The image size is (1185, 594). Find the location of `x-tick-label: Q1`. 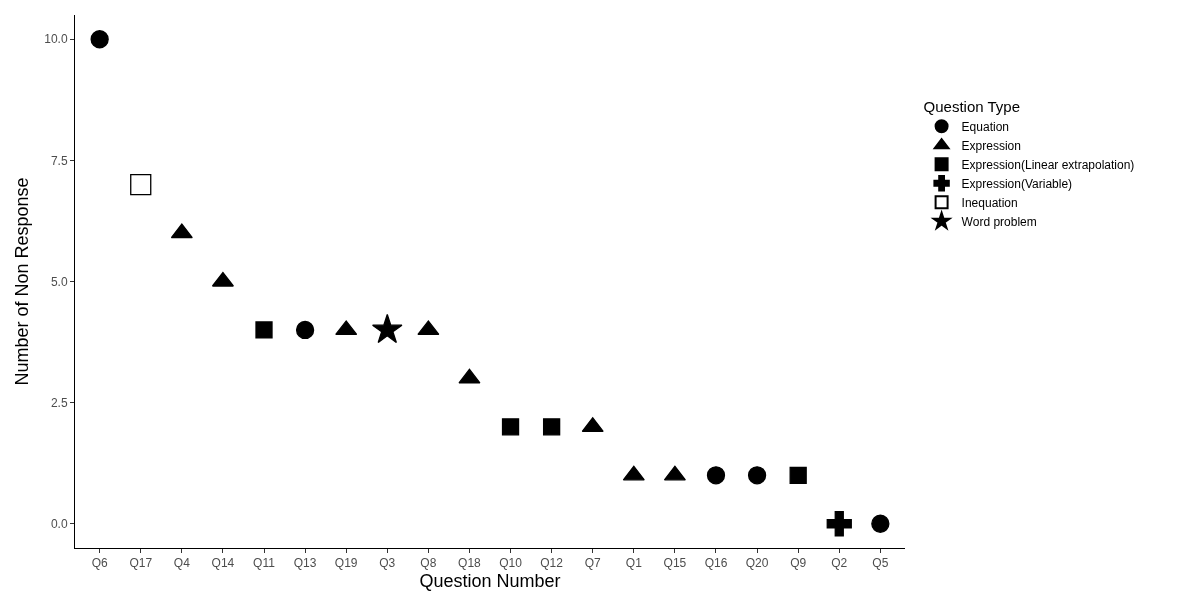

x-tick-label: Q1 is located at coordinates (634, 563).